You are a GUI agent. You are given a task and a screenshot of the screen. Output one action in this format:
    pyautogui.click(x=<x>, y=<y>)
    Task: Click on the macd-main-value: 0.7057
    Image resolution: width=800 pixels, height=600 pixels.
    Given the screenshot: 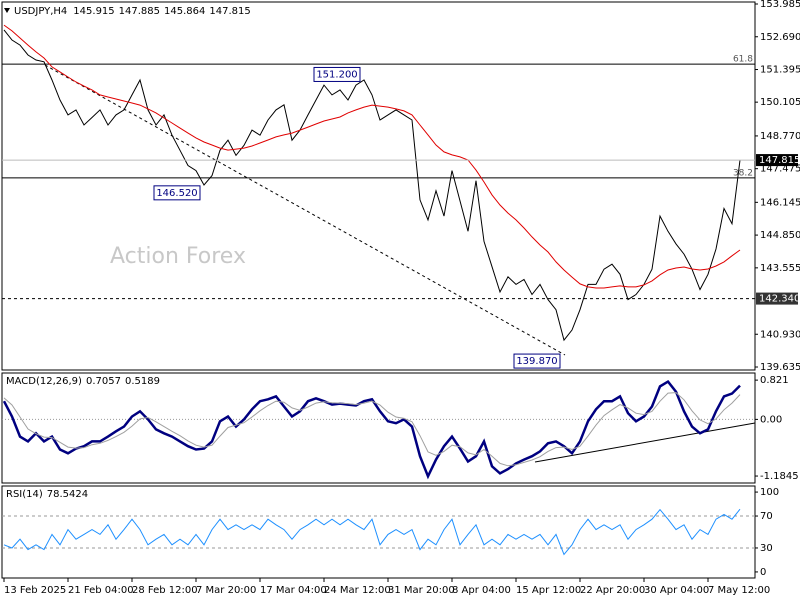 What is the action you would take?
    pyautogui.click(x=103, y=381)
    